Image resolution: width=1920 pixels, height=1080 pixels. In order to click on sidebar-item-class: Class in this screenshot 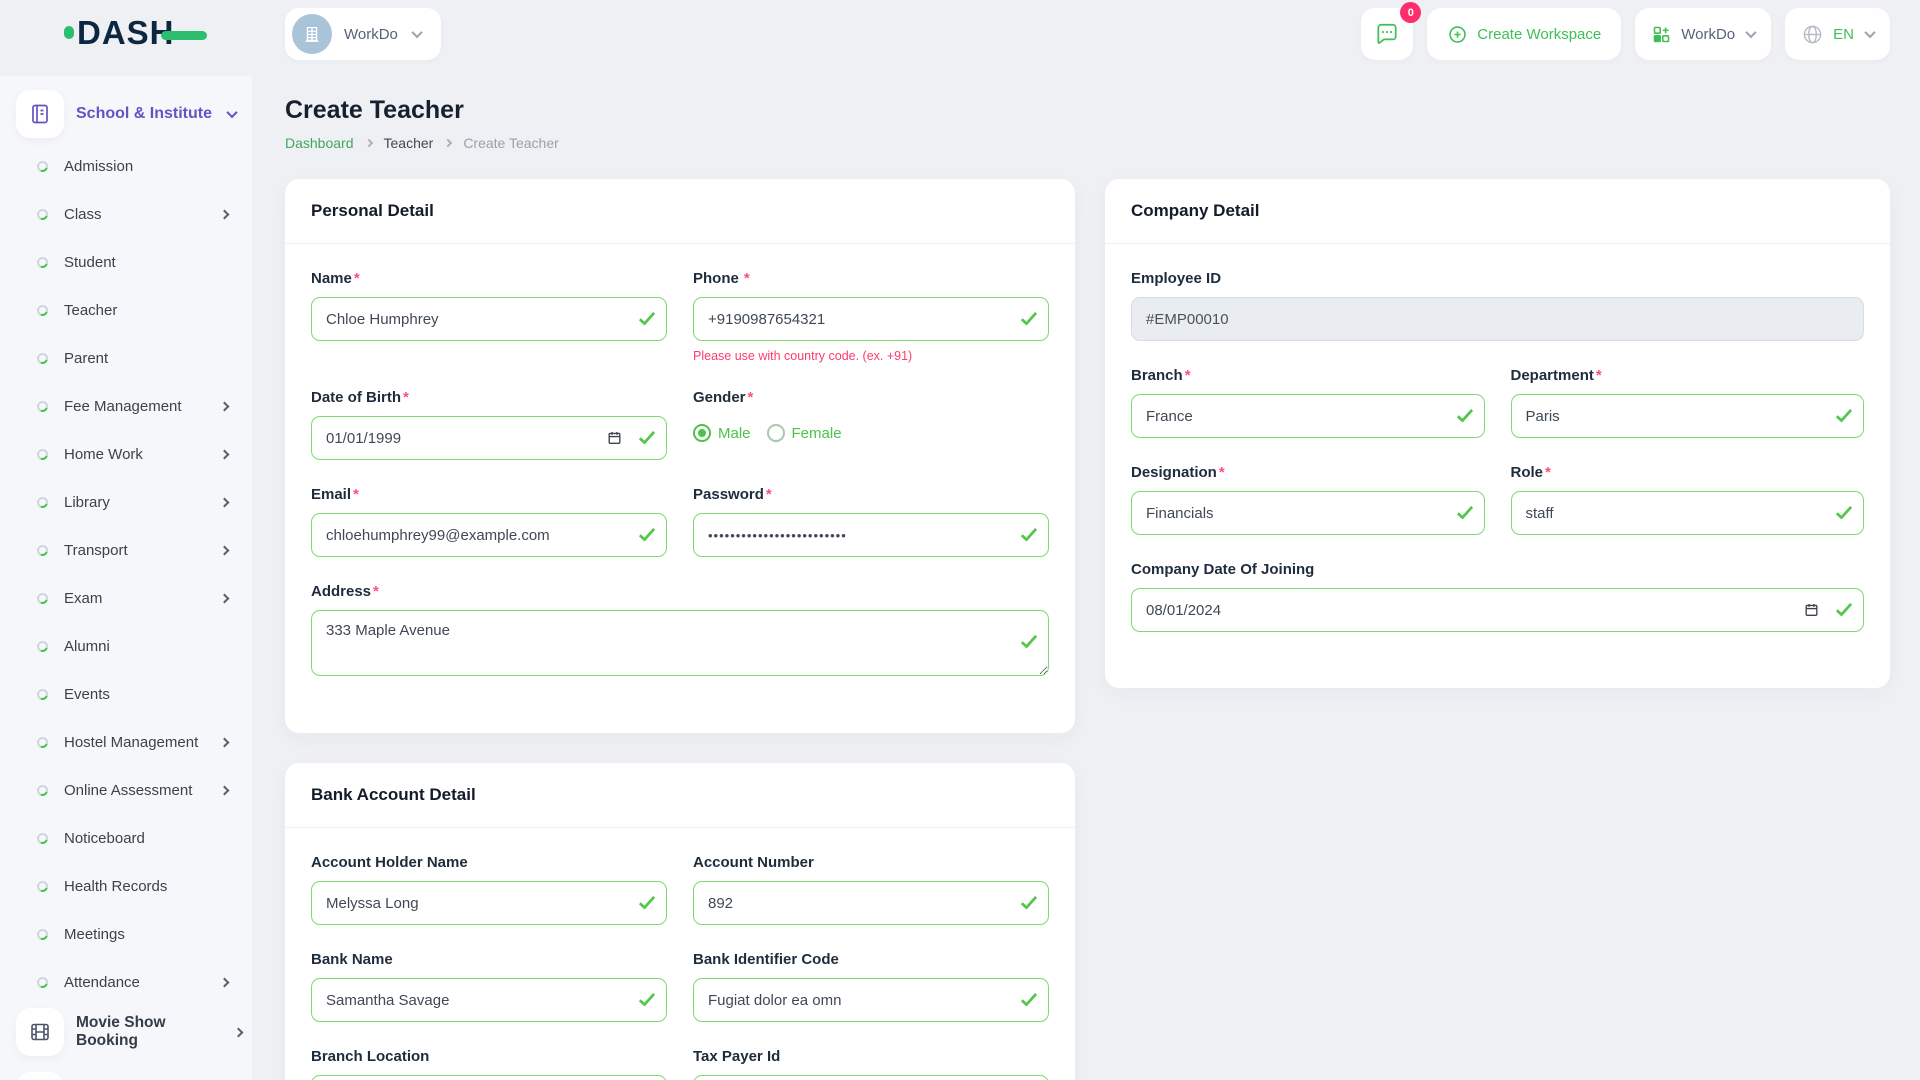, I will do `click(126, 214)`.